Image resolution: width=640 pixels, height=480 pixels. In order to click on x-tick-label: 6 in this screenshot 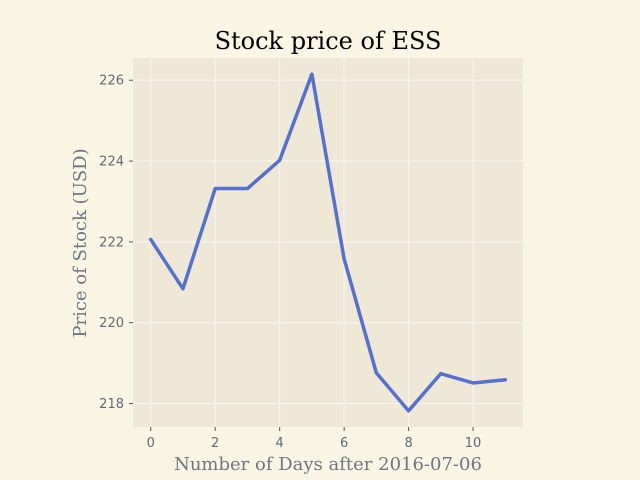, I will do `click(344, 443)`.